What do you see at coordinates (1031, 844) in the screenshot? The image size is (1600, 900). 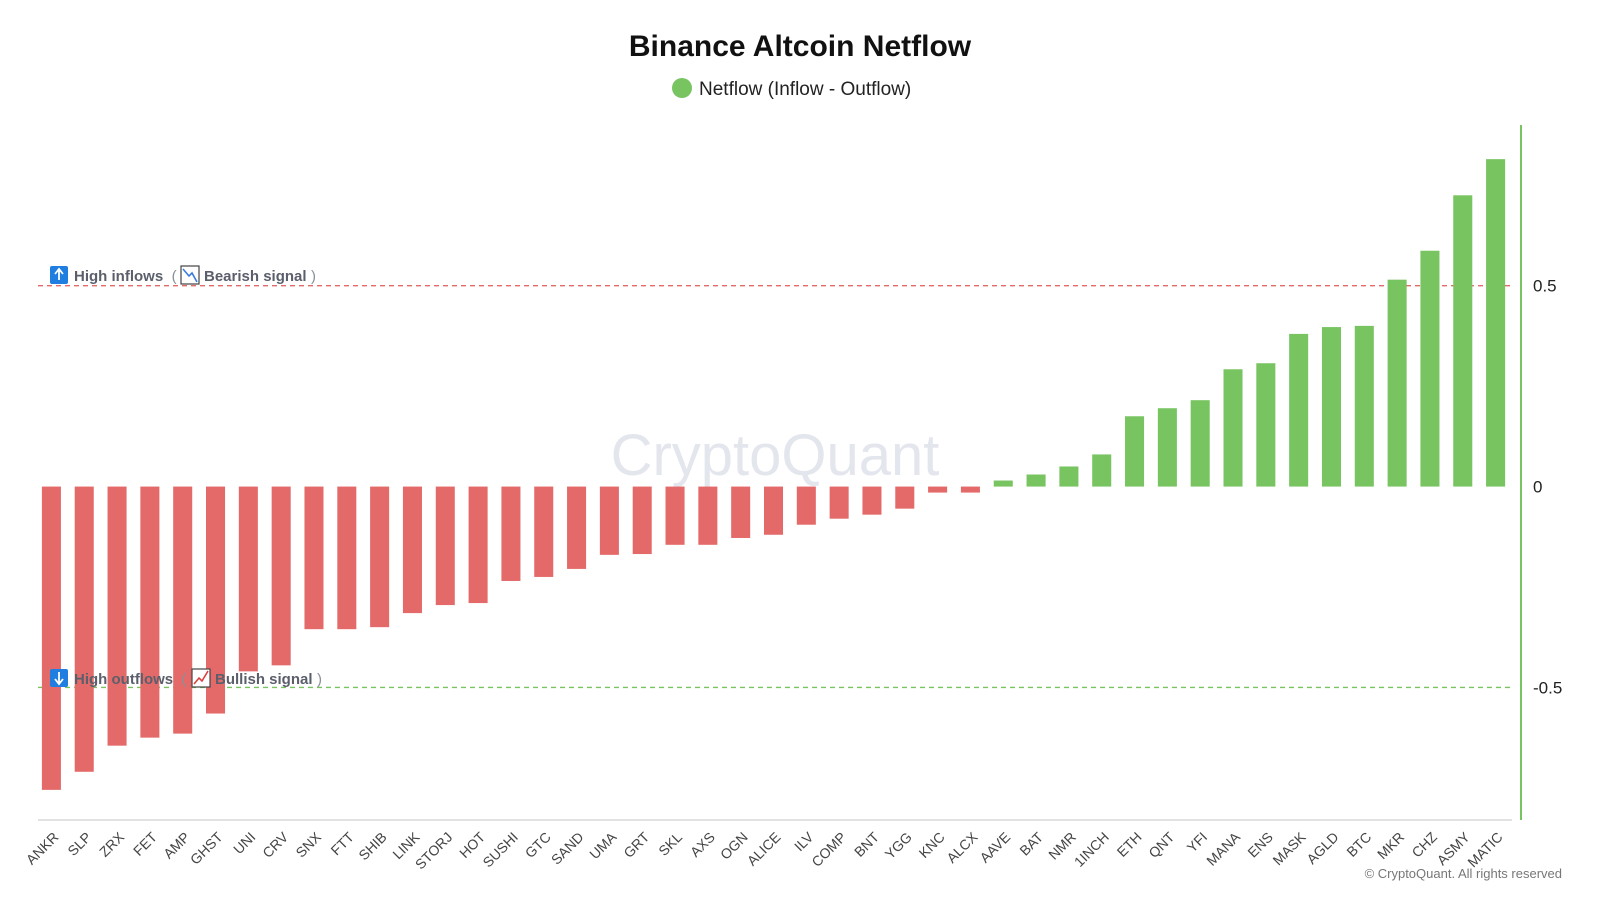 I see `category-label-bat: BAT` at bounding box center [1031, 844].